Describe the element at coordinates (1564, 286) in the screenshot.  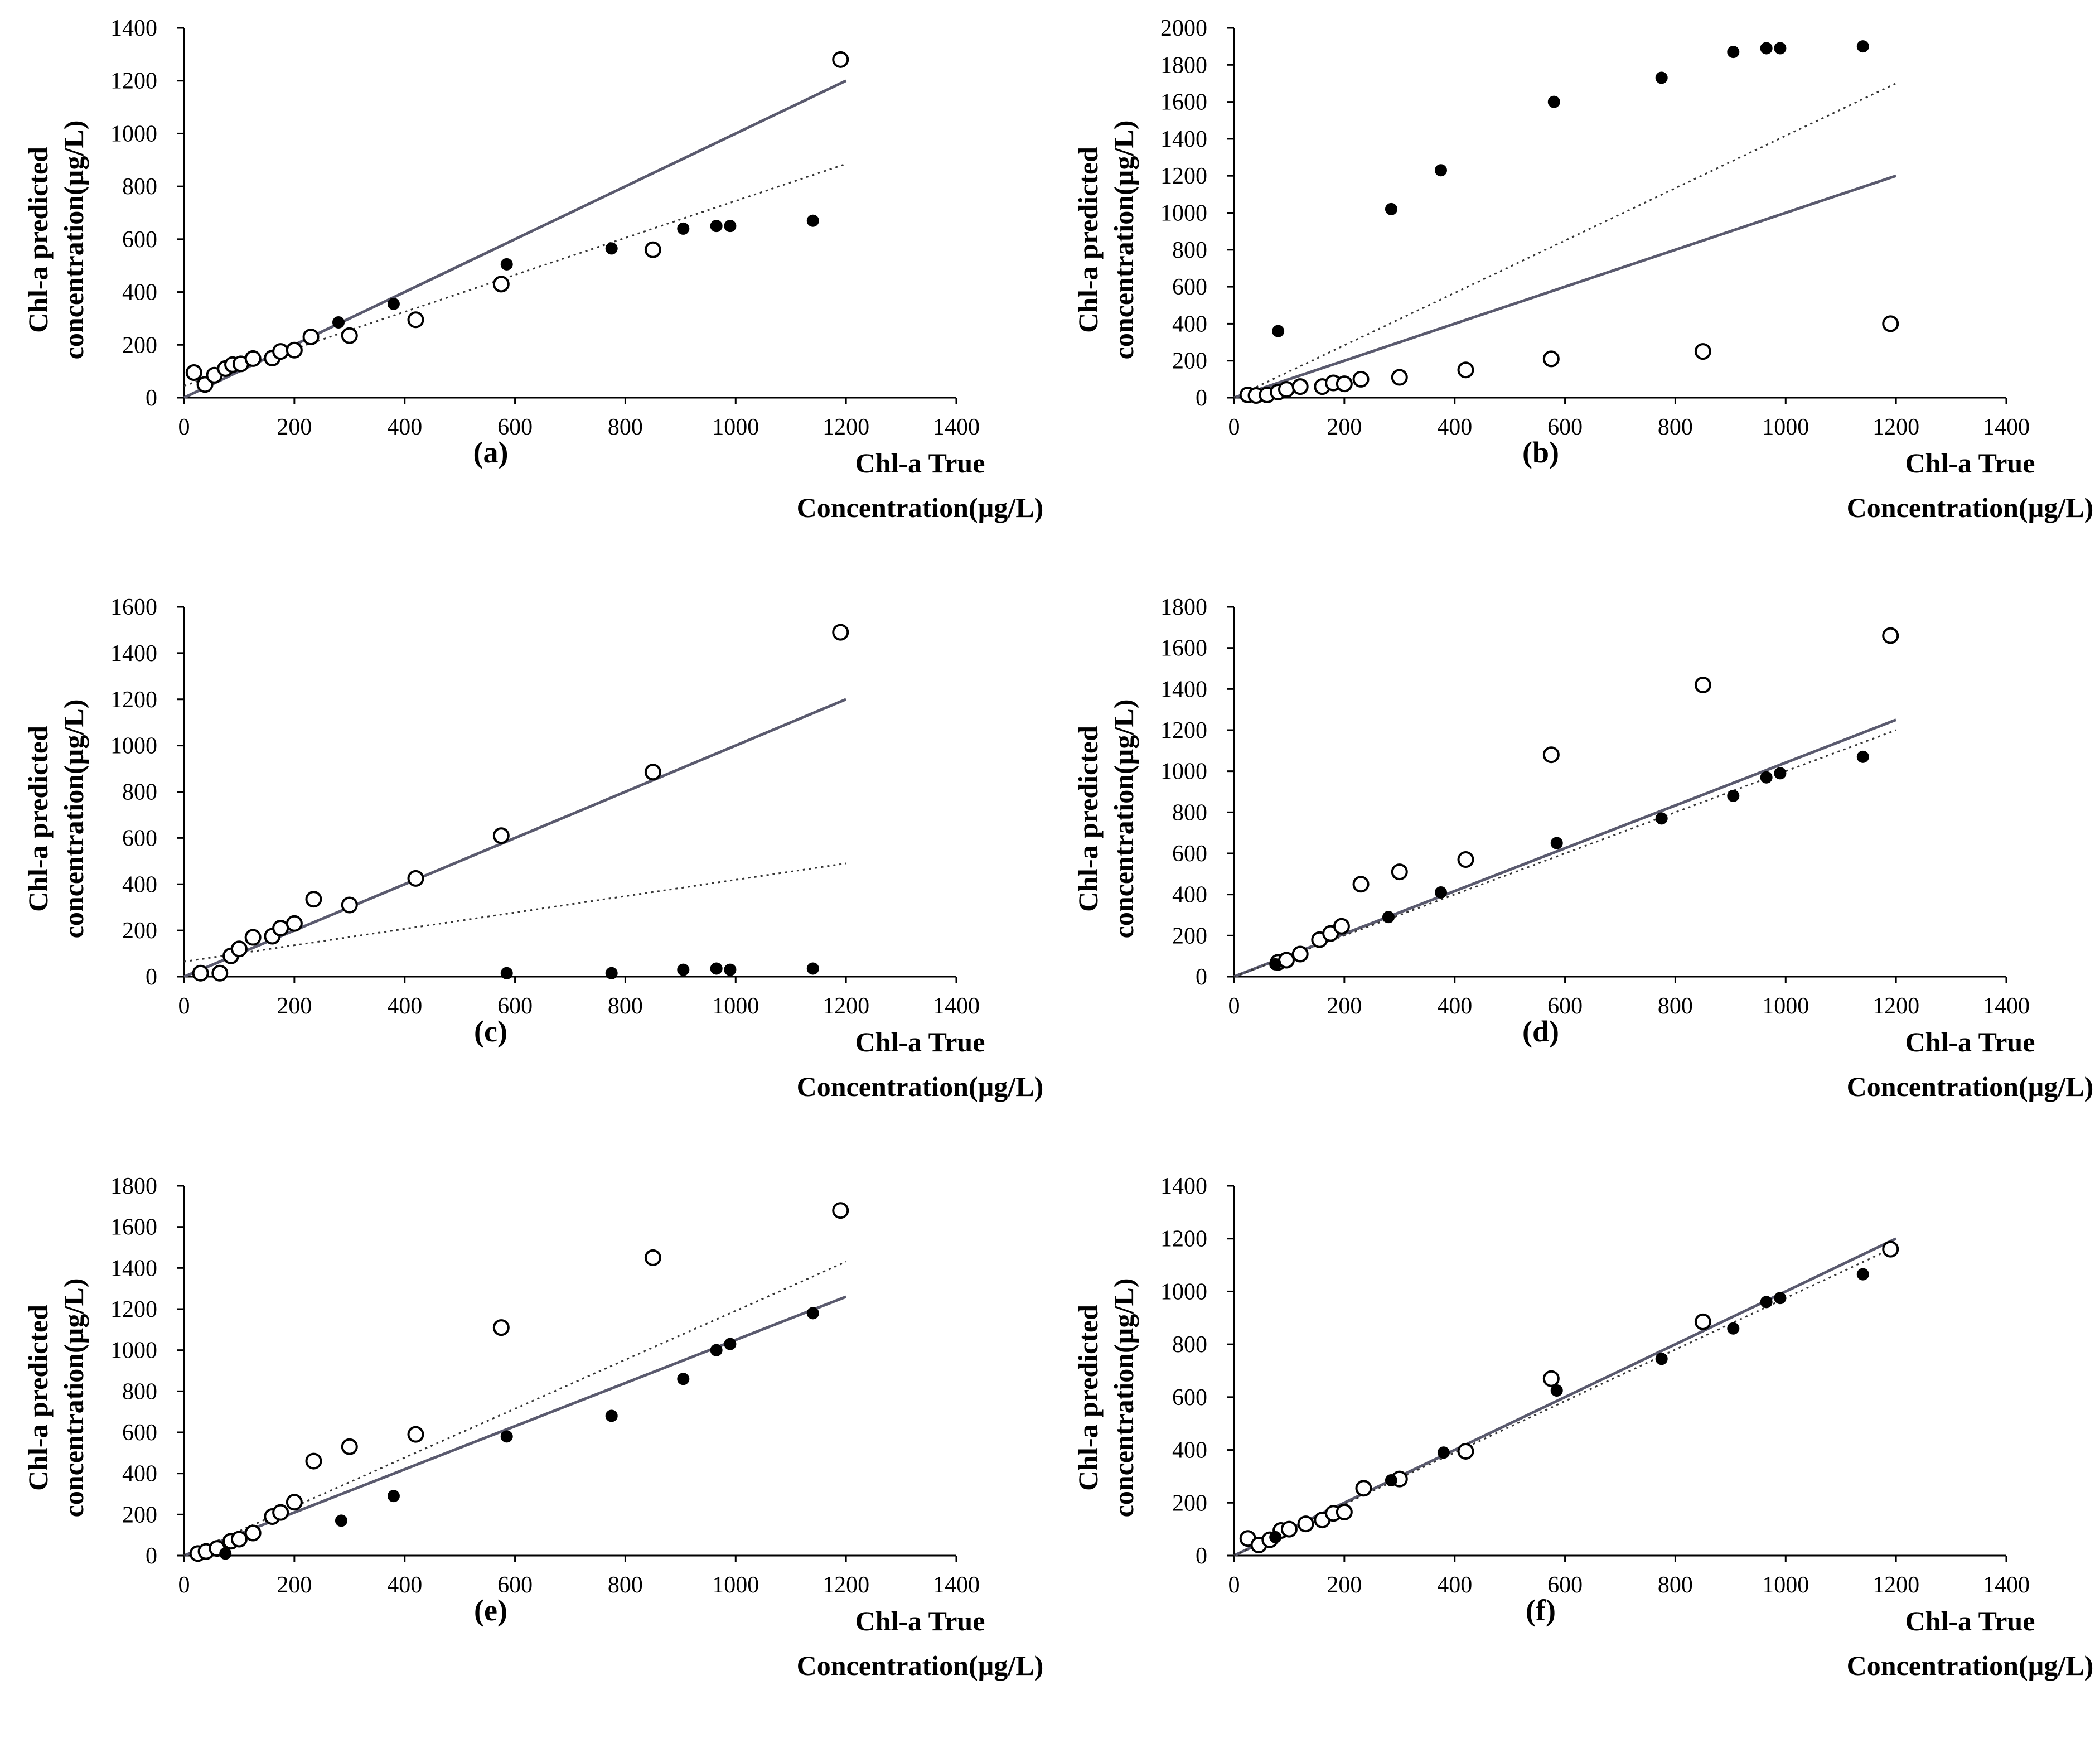
I see `one-to-one-line` at that location.